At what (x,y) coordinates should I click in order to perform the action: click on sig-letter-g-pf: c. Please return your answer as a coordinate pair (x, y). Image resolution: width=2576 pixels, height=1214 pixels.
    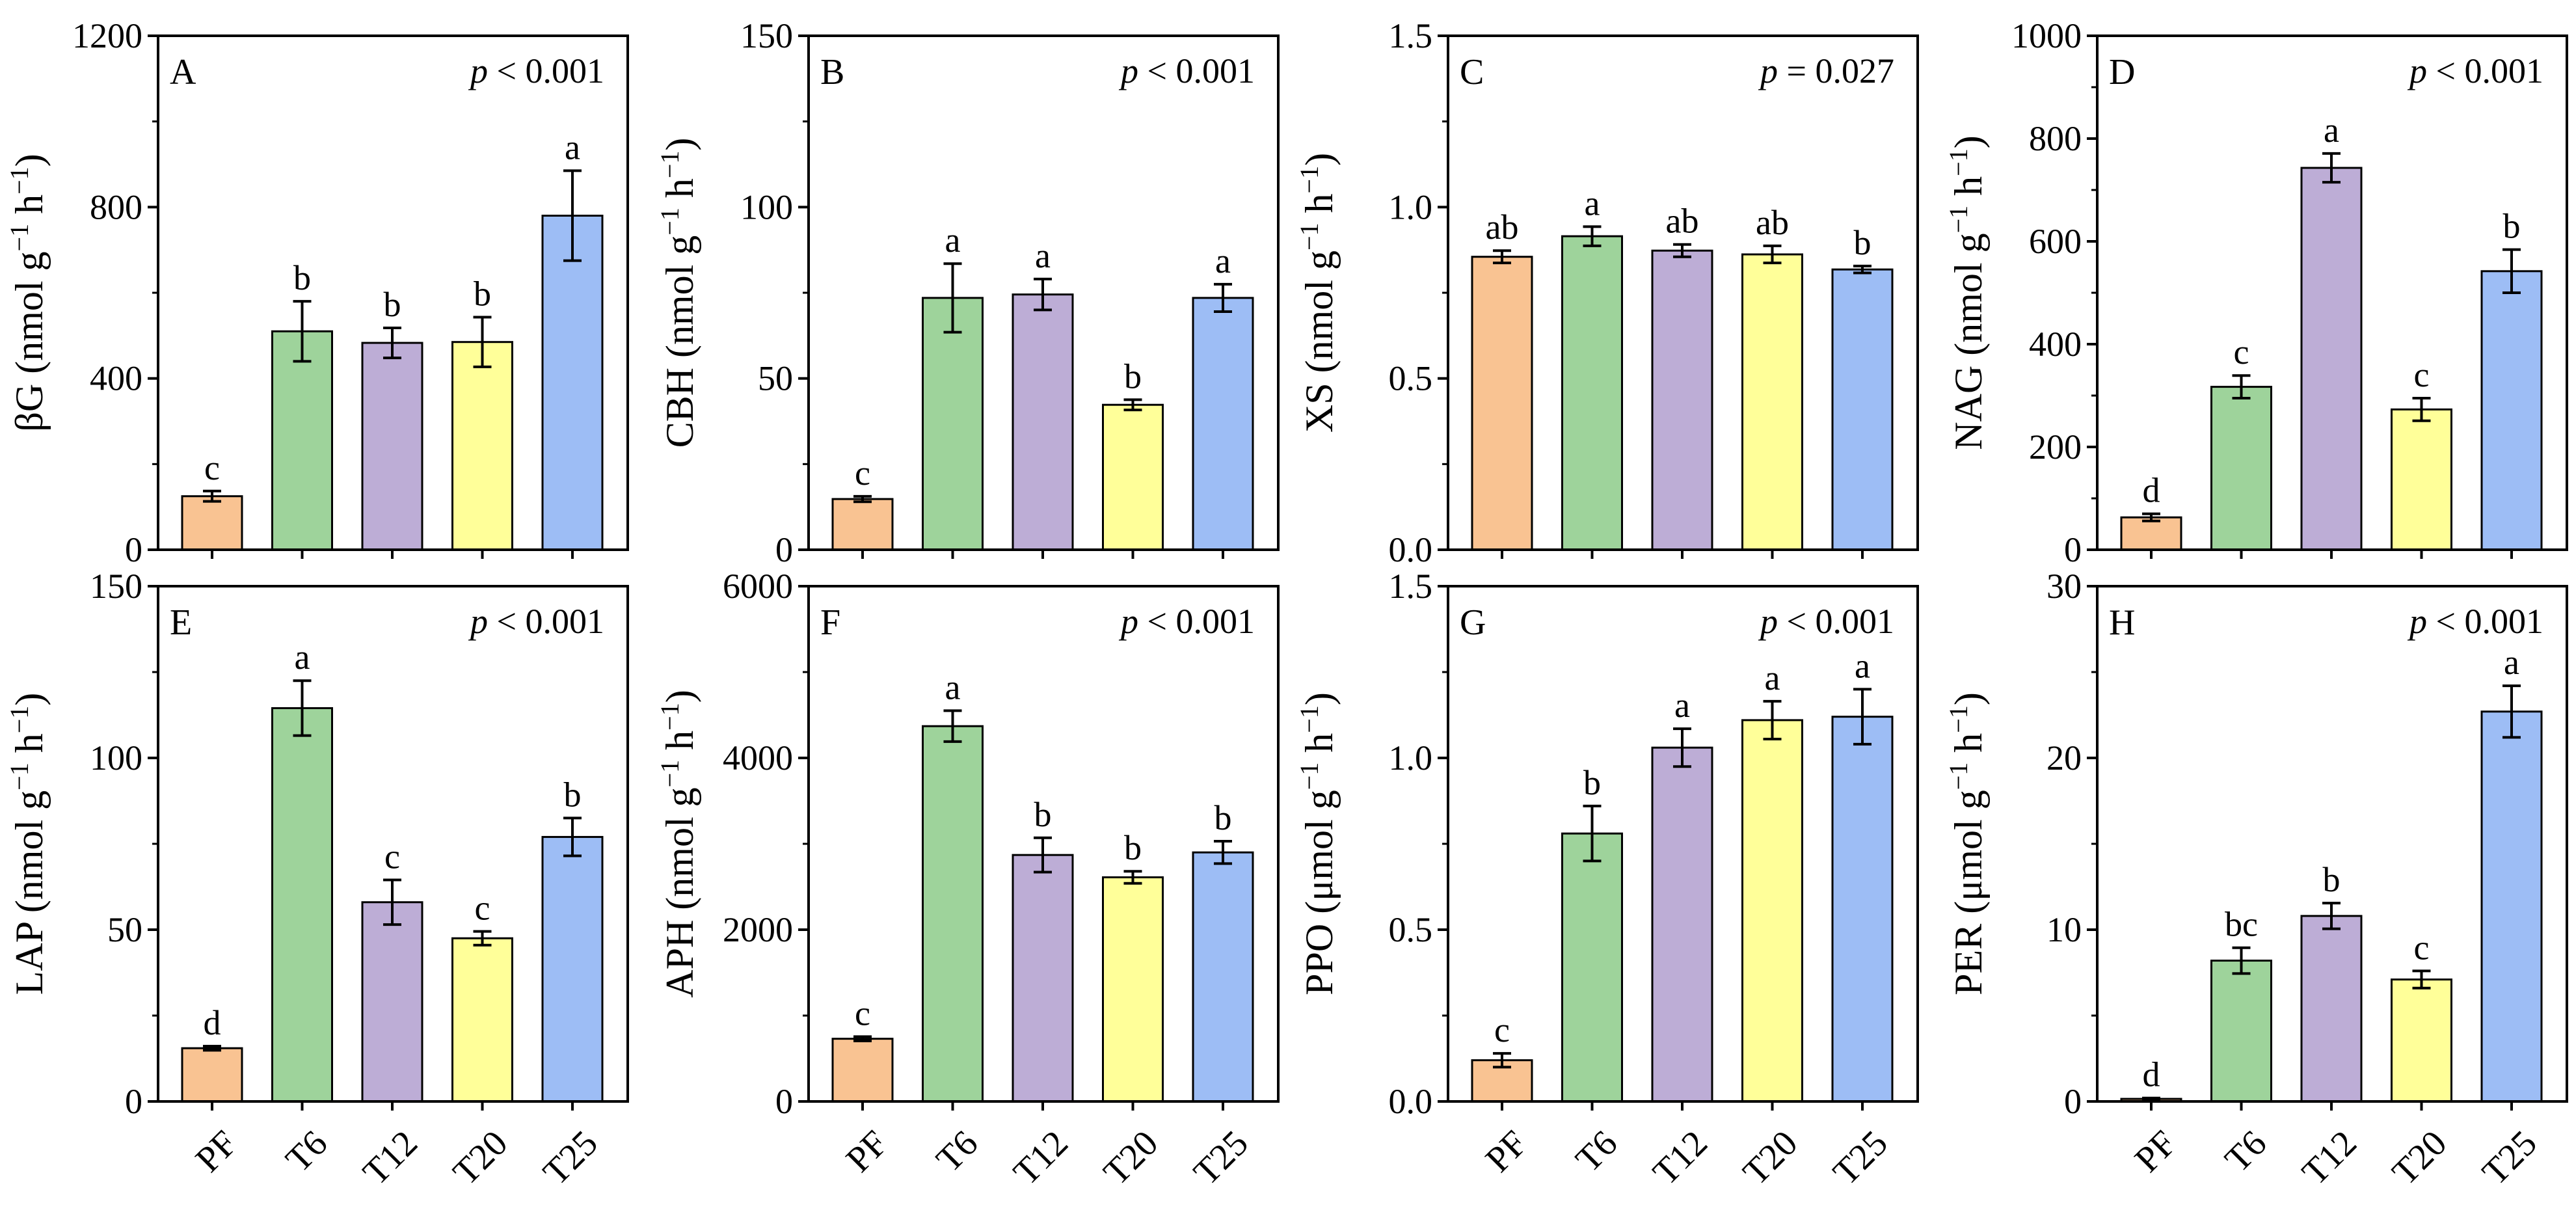
    Looking at the image, I should click on (1502, 1029).